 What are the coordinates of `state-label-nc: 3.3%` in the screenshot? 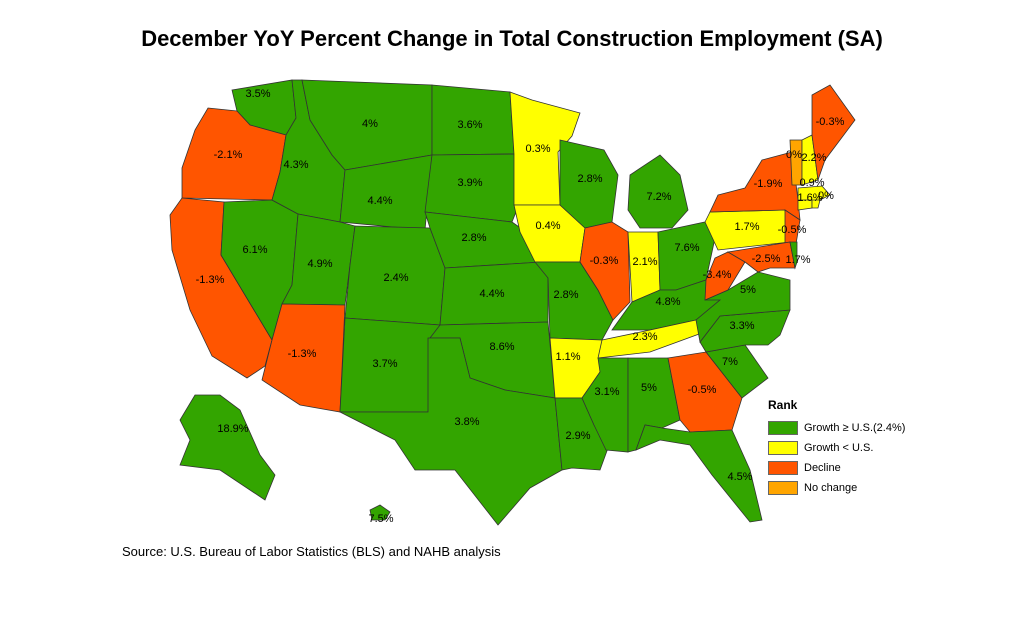 It's located at (741, 326).